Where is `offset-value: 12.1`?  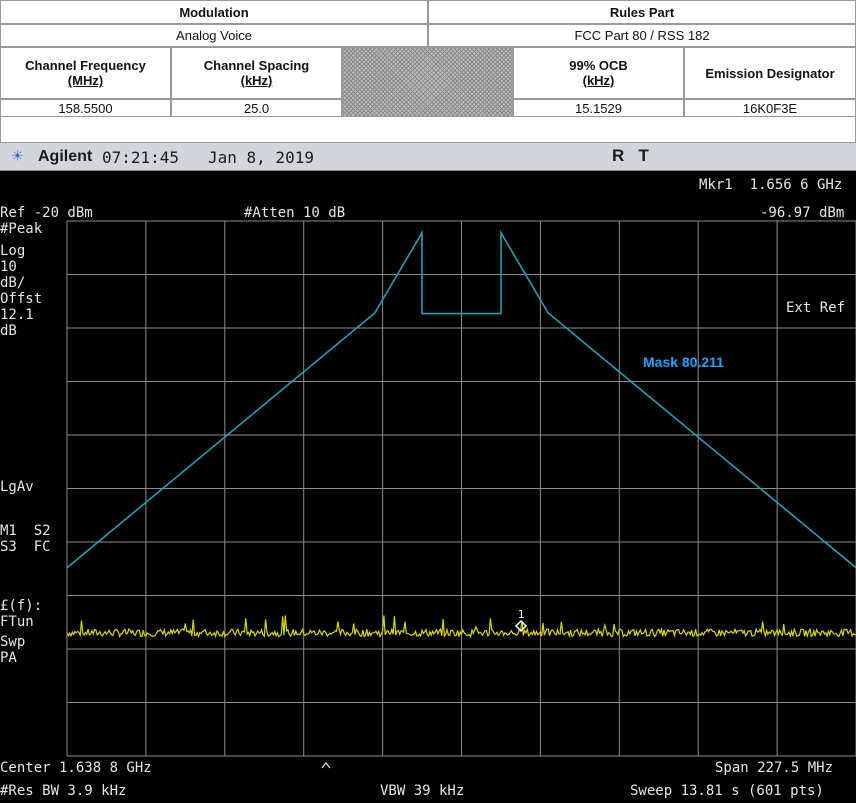
offset-value: 12.1 is located at coordinates (17, 315).